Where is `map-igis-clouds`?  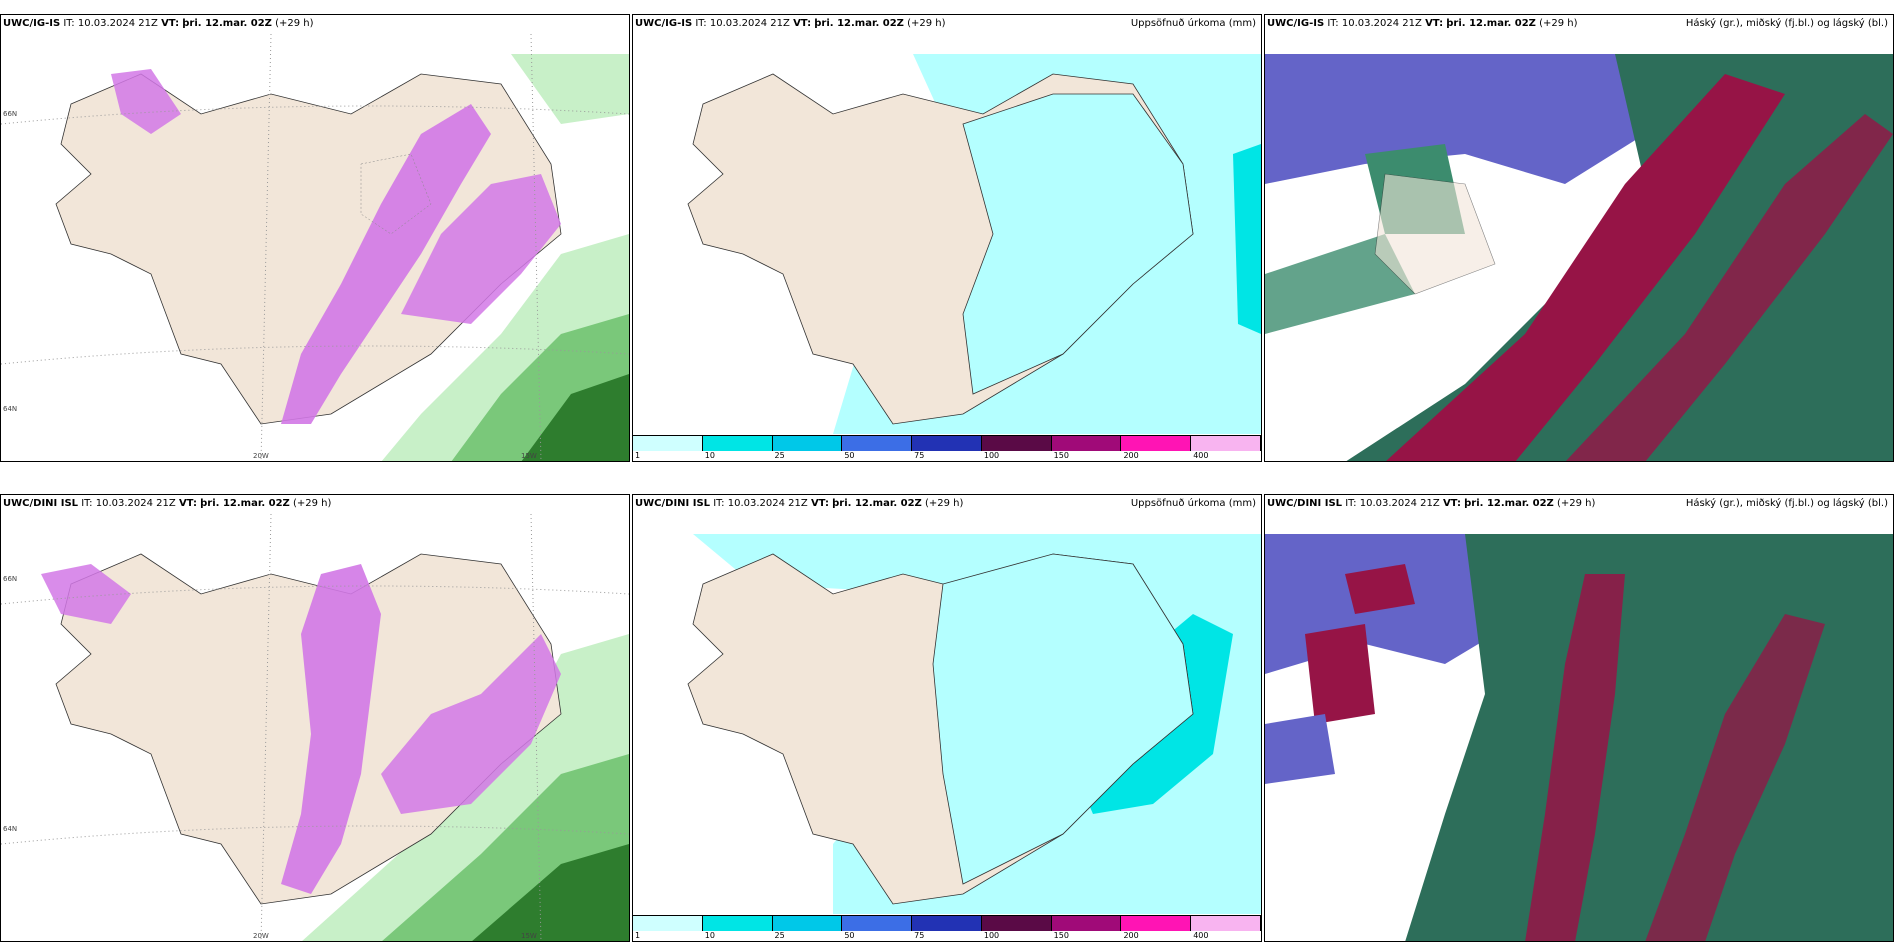
map-igis-clouds is located at coordinates (1579, 247).